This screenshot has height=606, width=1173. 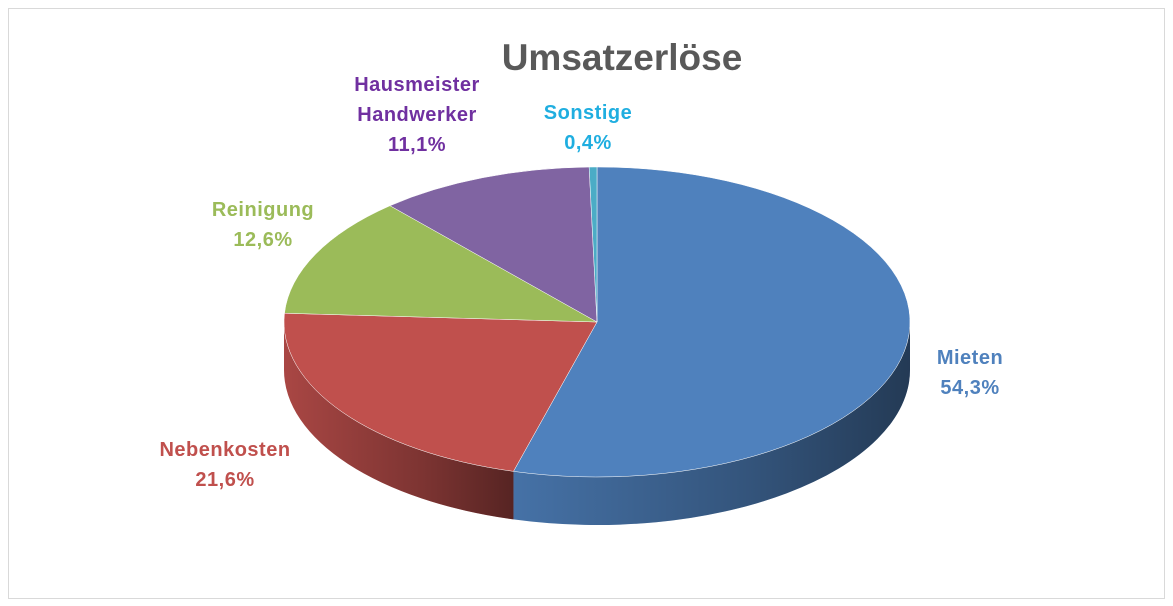 I want to click on value-label: 54,3%, so click(x=970, y=388).